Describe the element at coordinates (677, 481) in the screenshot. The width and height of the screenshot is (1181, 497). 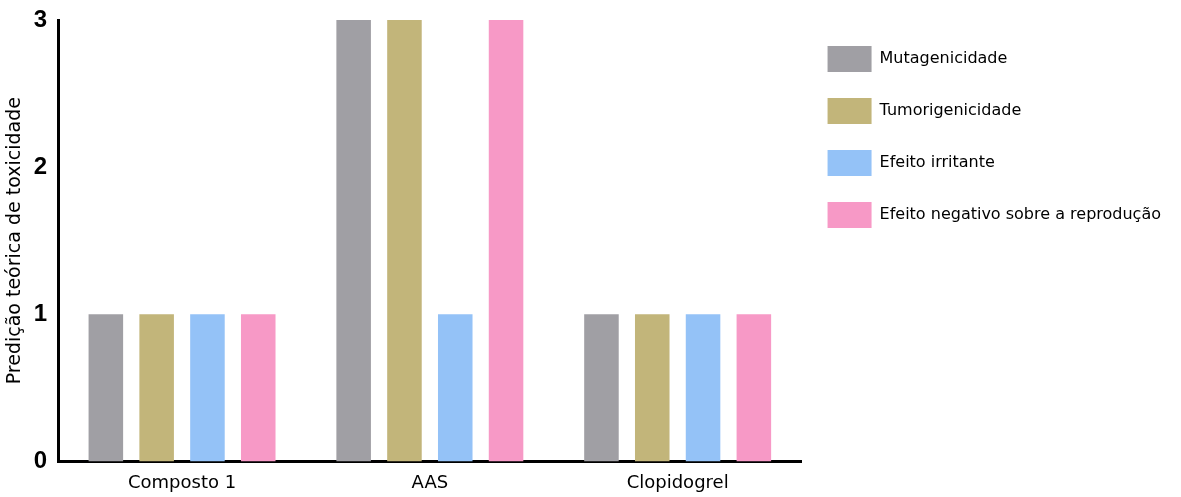
I see `x-tick-label: Clopidogrel` at that location.